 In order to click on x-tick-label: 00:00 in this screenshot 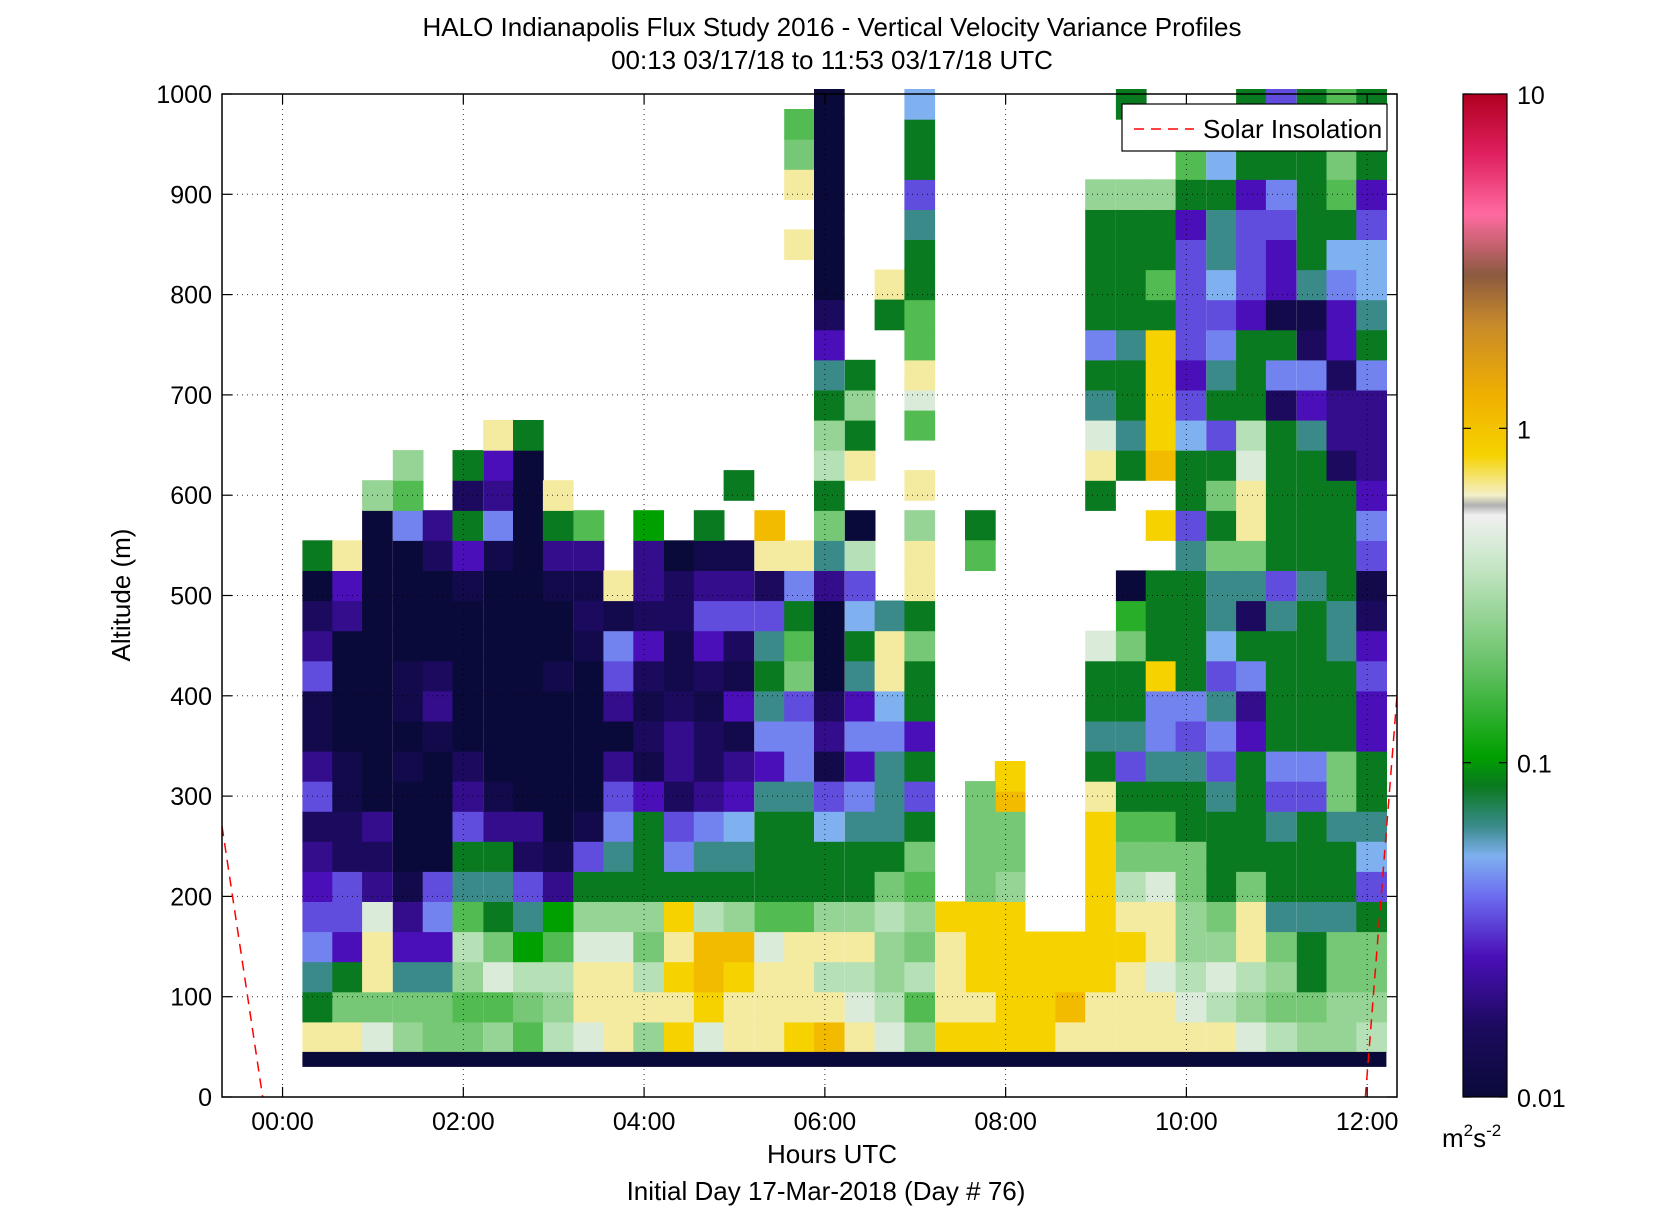, I will do `click(282, 1122)`.